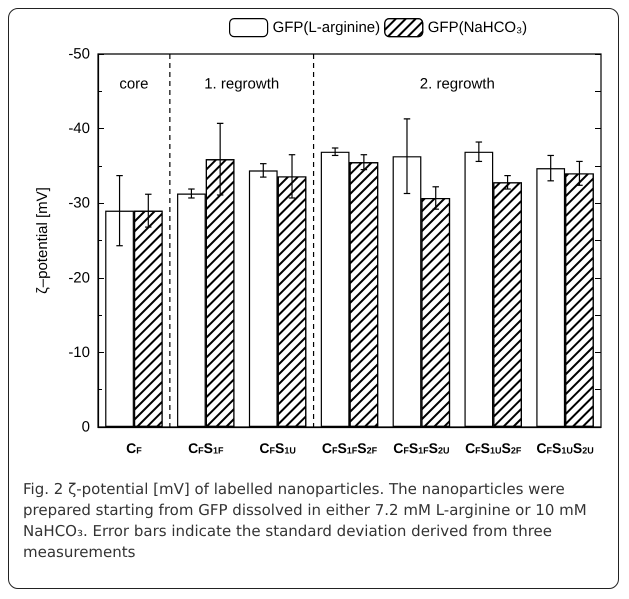  Describe the element at coordinates (457, 84) in the screenshot. I see `annotation: 2. regrowth` at that location.